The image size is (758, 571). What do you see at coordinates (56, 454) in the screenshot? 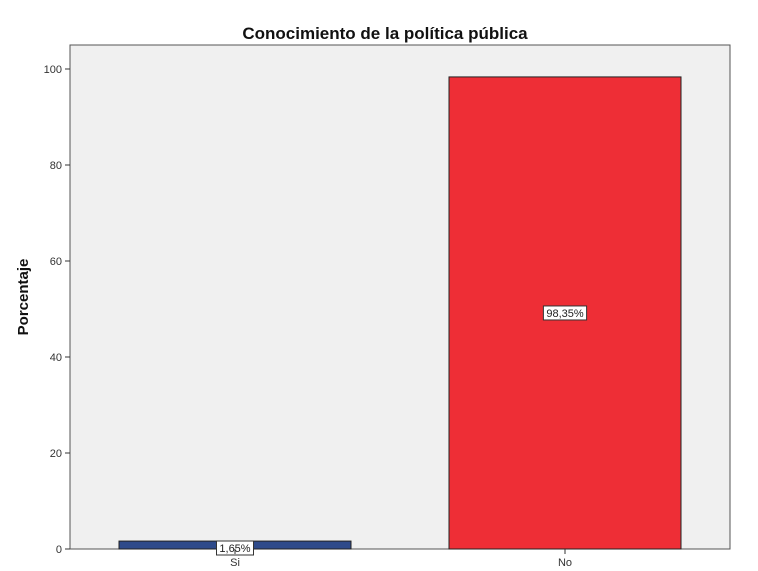
I see `y-tick-label: 20` at bounding box center [56, 454].